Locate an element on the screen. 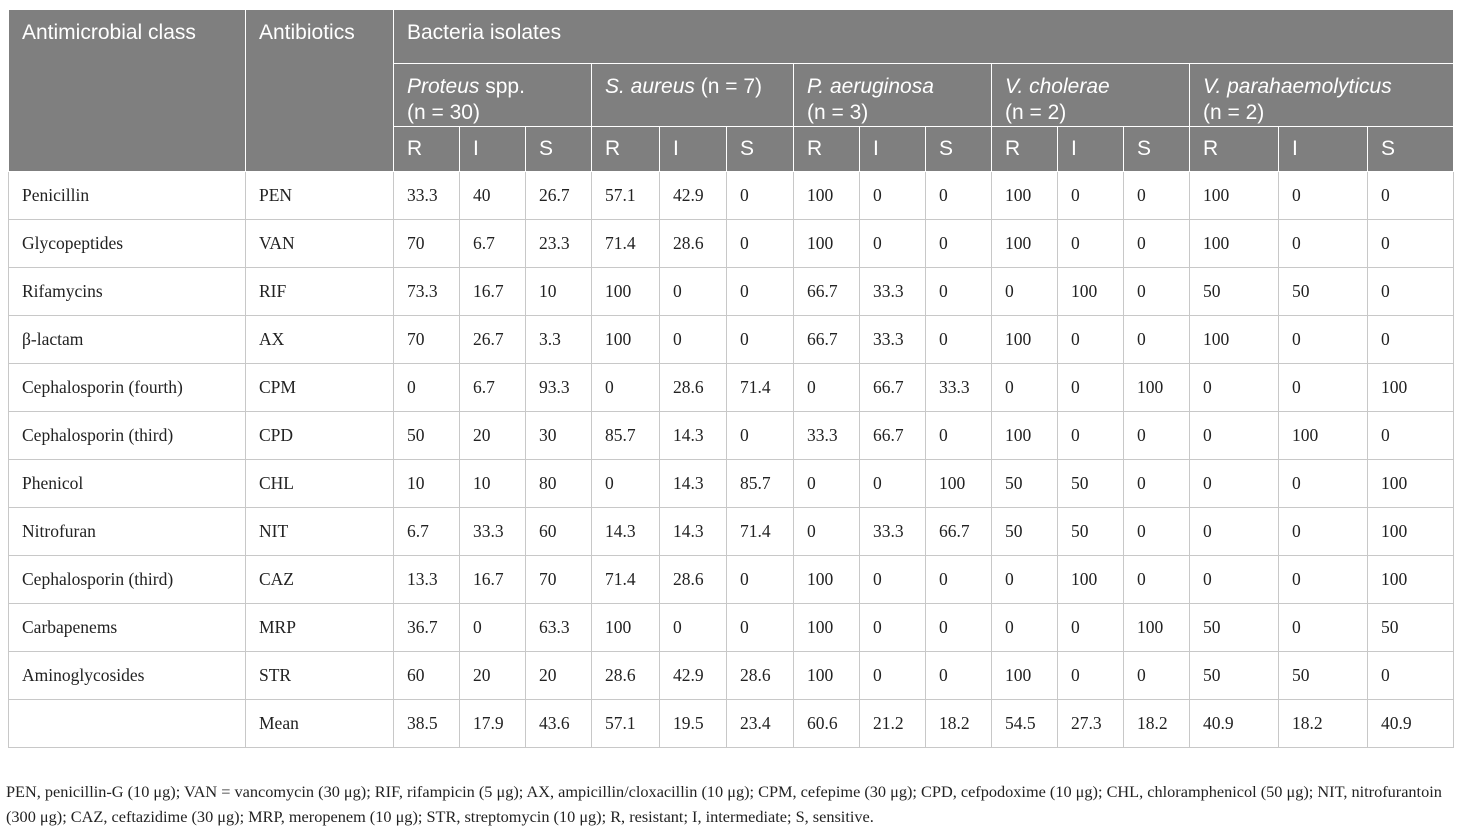 This screenshot has width=1460, height=834. header-bacteria-isolates: Bacteria isolates is located at coordinates (923, 36).